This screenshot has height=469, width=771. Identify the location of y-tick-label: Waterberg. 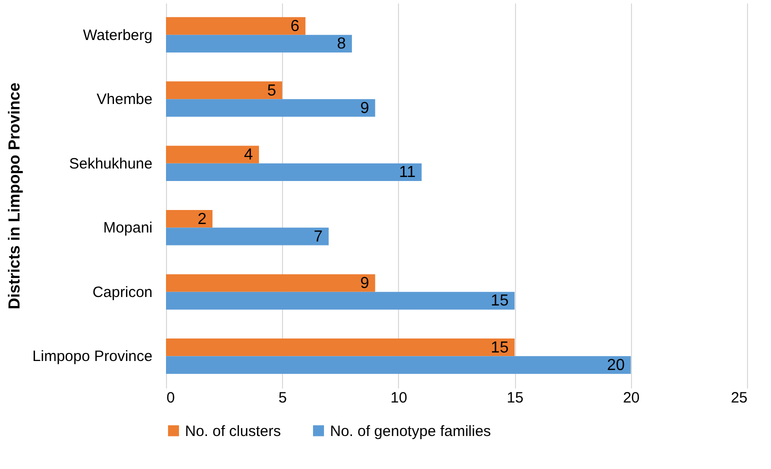
(117, 35).